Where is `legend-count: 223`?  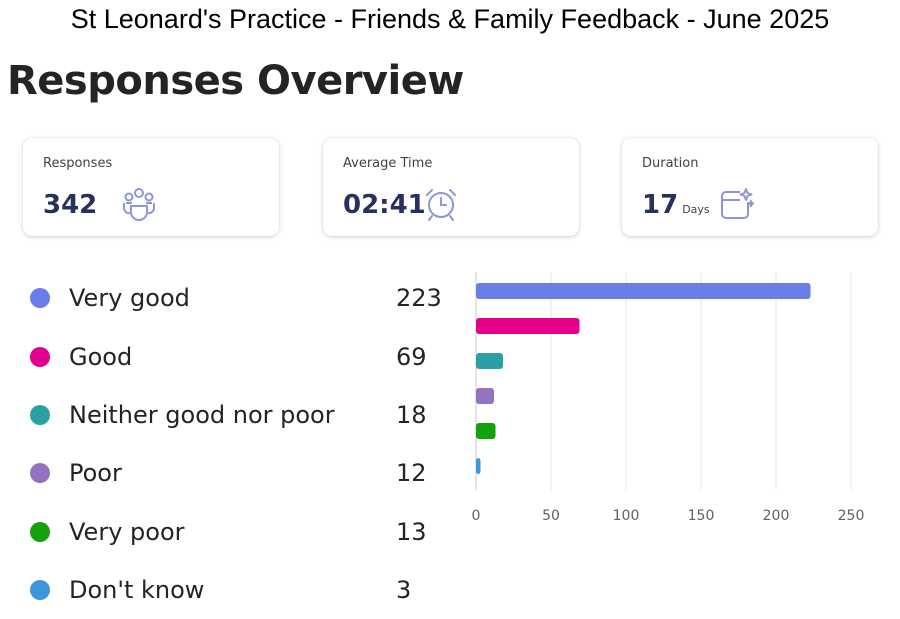 legend-count: 223 is located at coordinates (419, 298).